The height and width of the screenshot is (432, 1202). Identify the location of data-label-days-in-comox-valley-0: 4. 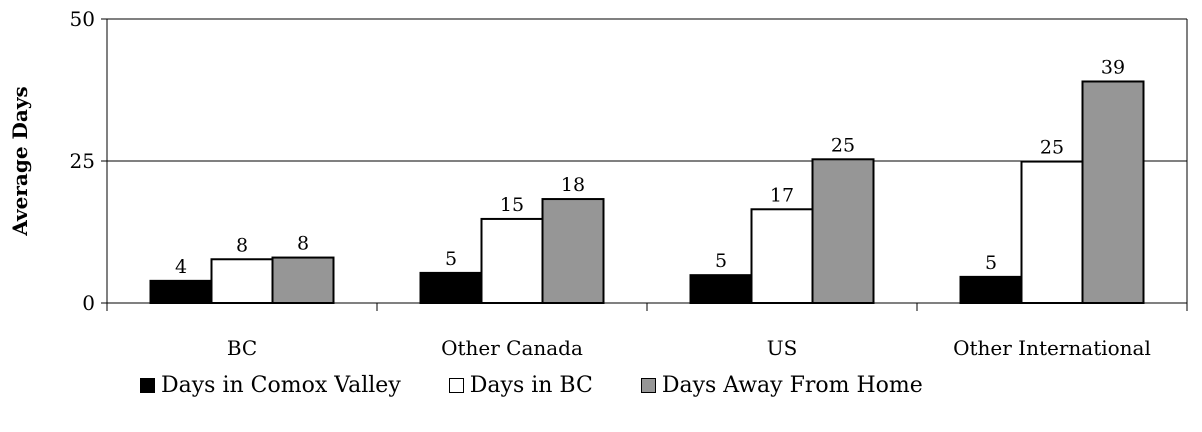
(181, 267).